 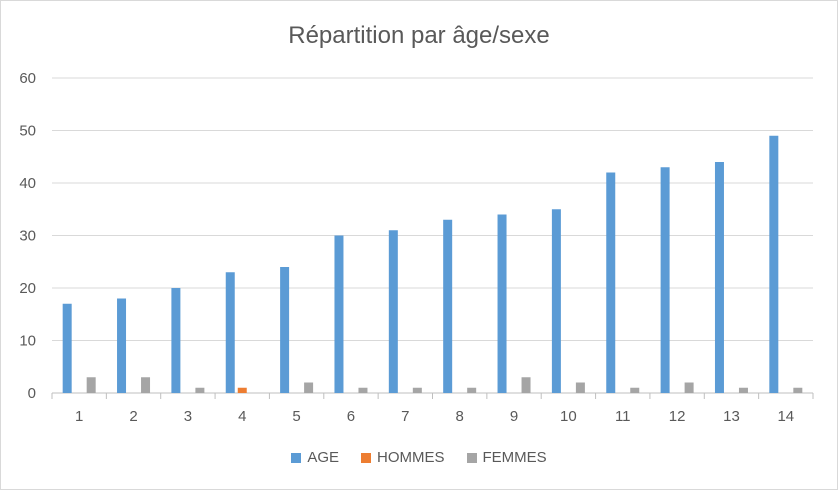 I want to click on chart-title: Répartition par âge/sexe, so click(x=419, y=35).